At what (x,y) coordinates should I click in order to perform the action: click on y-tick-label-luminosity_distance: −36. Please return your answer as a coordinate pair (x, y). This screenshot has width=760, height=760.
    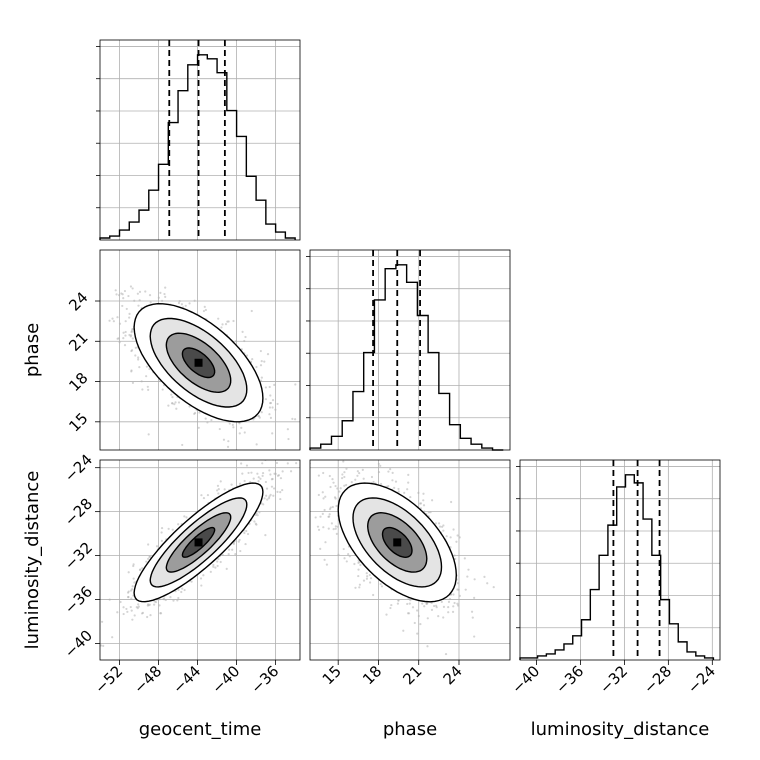
    Looking at the image, I should click on (78, 599).